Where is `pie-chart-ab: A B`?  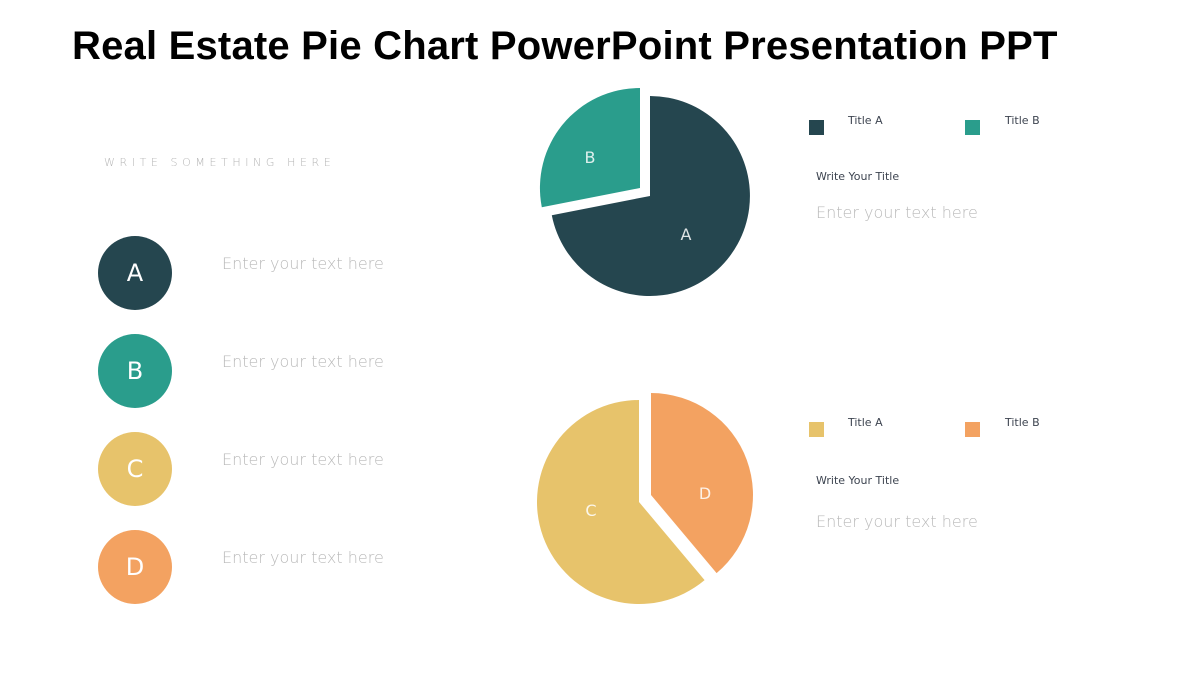 pie-chart-ab: A B is located at coordinates (644, 191).